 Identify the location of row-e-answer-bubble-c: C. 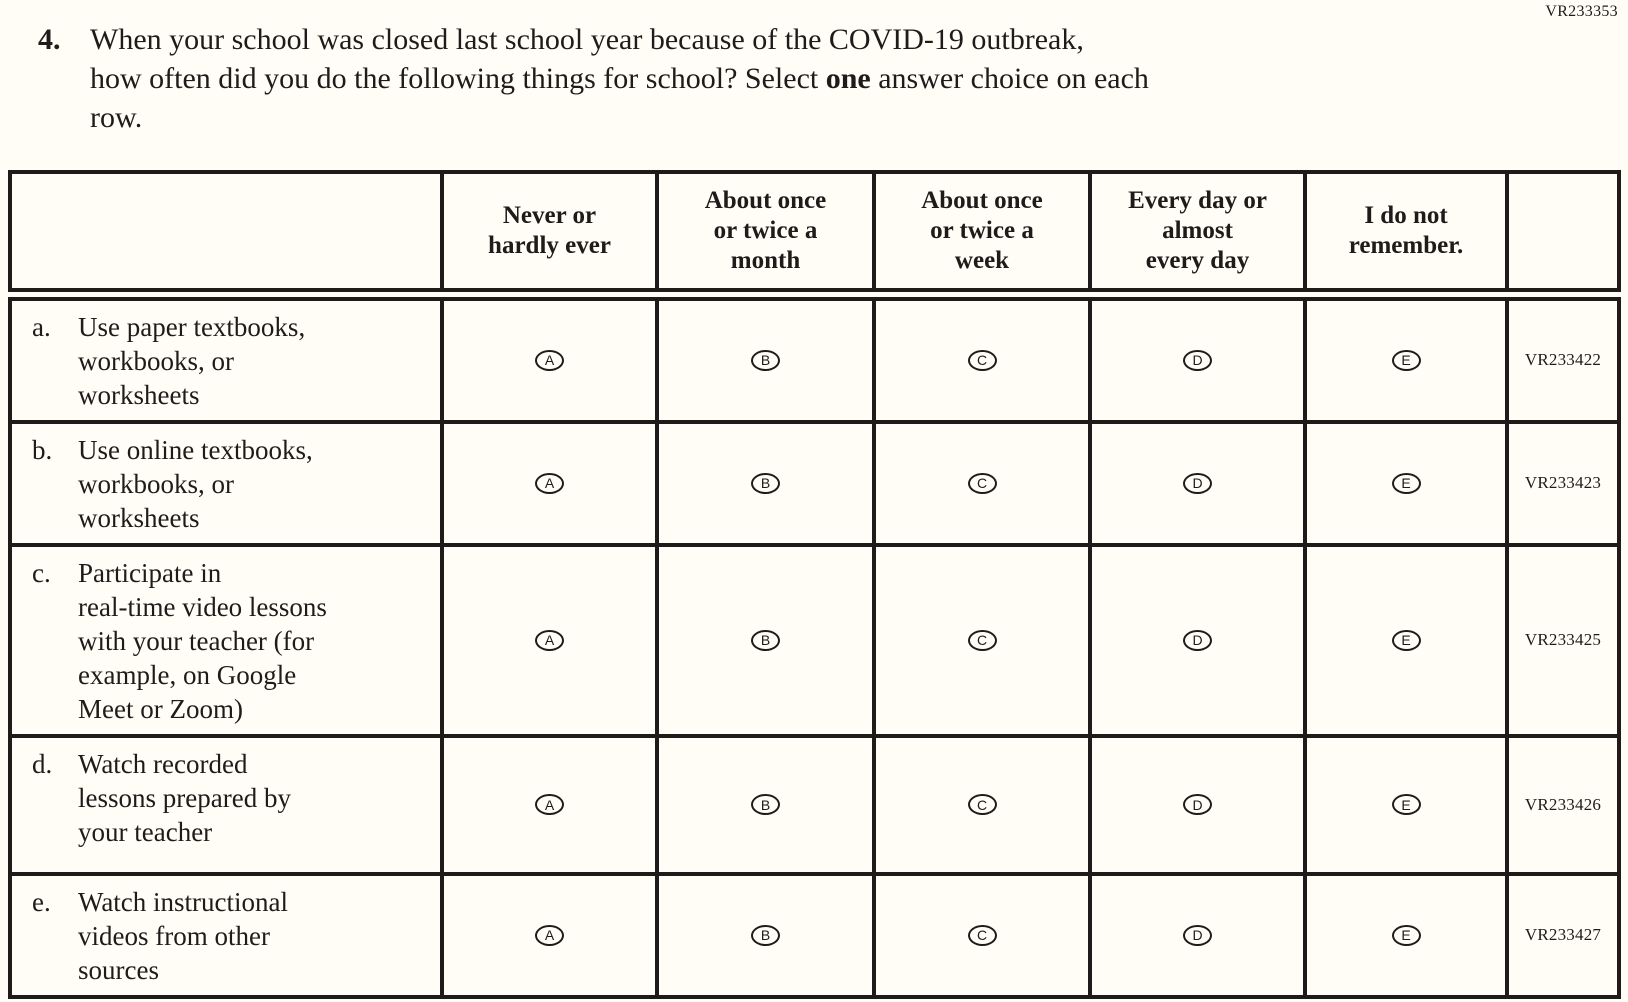
(982, 935).